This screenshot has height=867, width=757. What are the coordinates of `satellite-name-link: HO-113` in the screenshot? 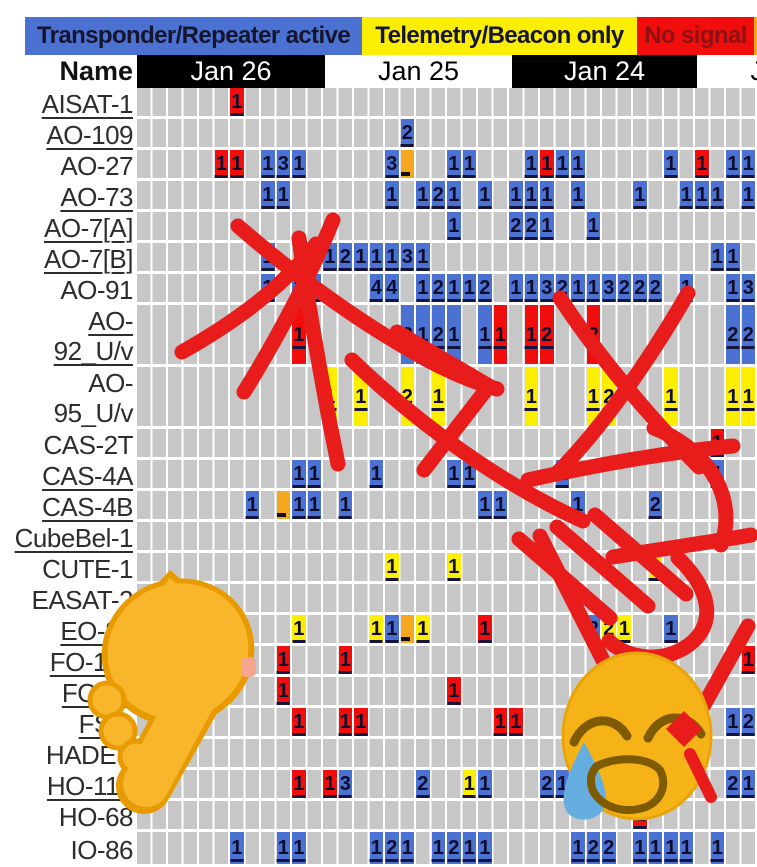 It's located at (90, 785).